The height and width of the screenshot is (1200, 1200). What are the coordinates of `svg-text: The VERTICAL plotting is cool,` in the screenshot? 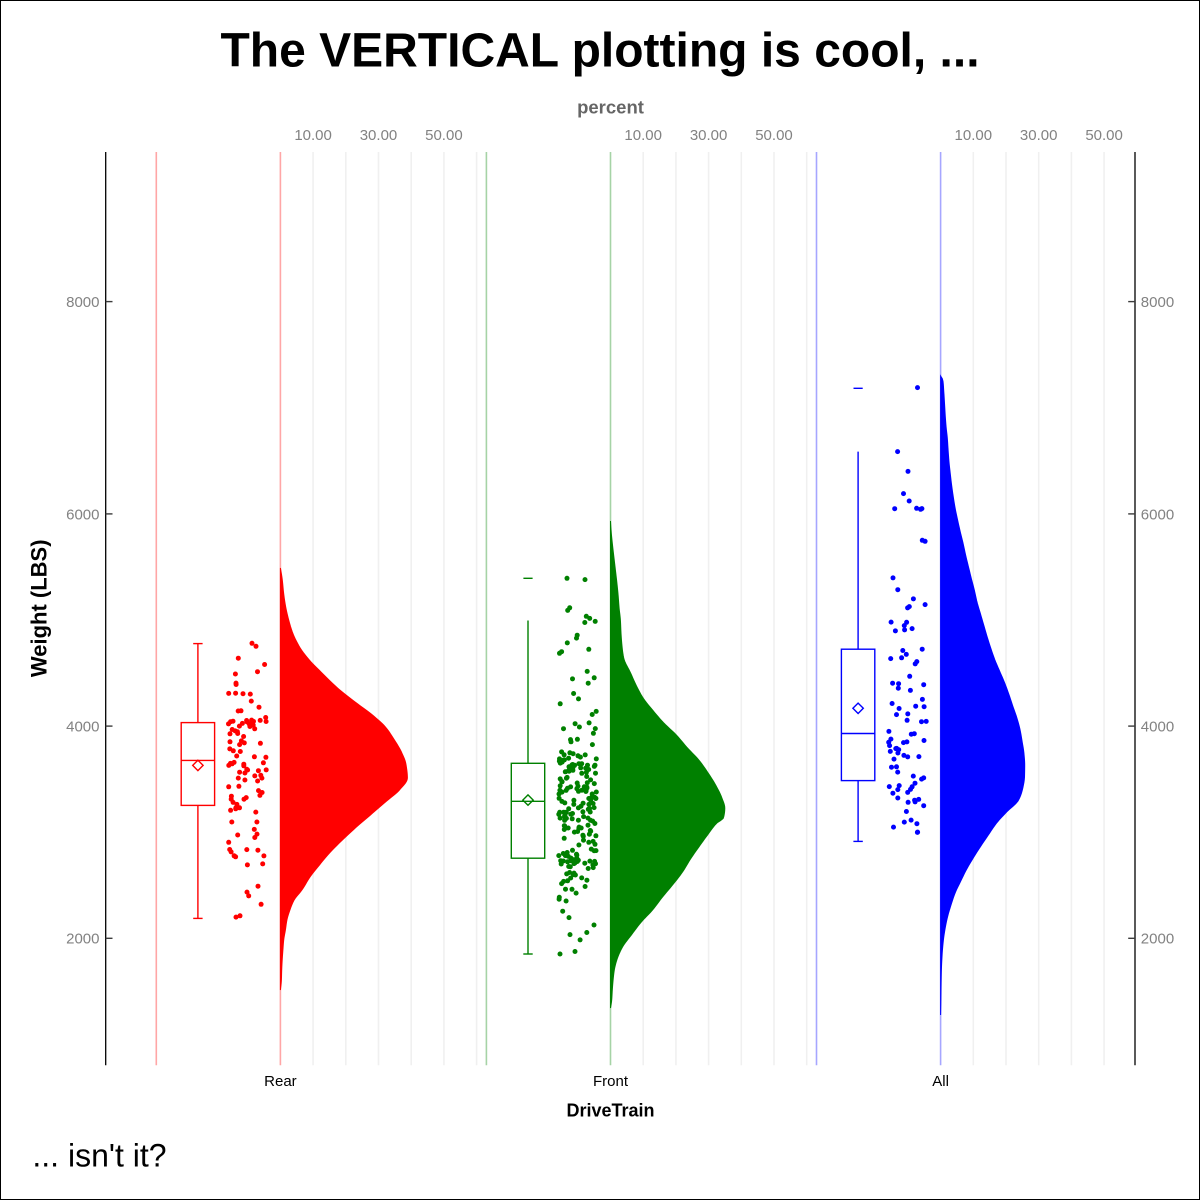 It's located at (599, 51).